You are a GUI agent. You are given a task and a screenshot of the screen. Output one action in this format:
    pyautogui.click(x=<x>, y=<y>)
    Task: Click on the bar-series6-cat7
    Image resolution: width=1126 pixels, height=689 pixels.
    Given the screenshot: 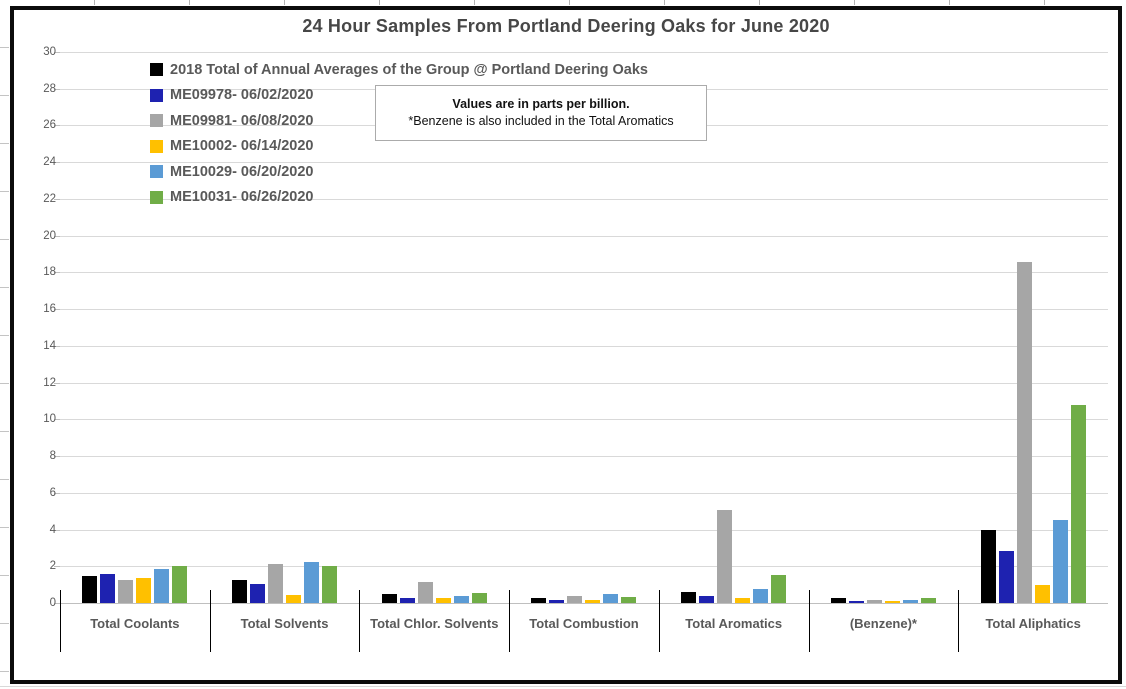 What is the action you would take?
    pyautogui.click(x=1078, y=503)
    